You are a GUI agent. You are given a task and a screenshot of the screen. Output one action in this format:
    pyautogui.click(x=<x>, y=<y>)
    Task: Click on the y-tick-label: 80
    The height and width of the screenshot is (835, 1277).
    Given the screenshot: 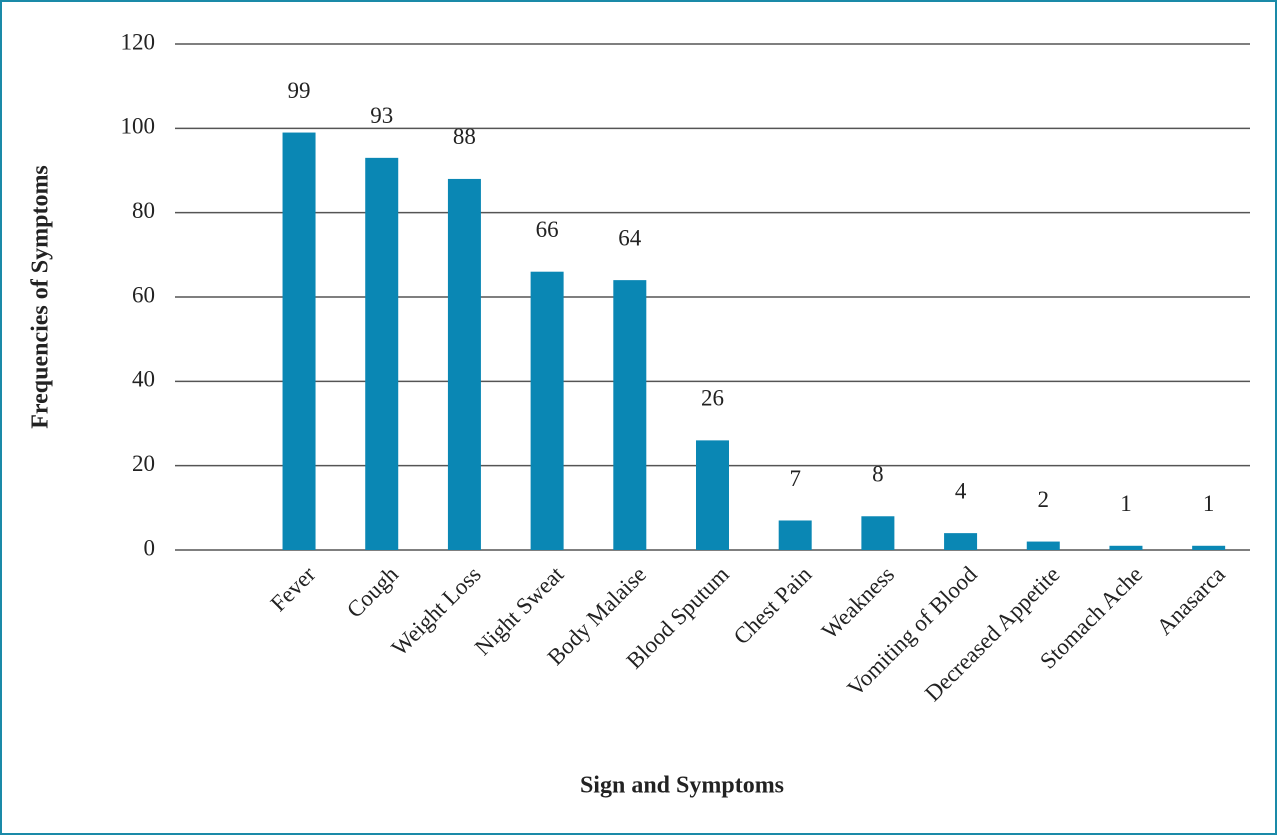 What is the action you would take?
    pyautogui.click(x=143, y=210)
    